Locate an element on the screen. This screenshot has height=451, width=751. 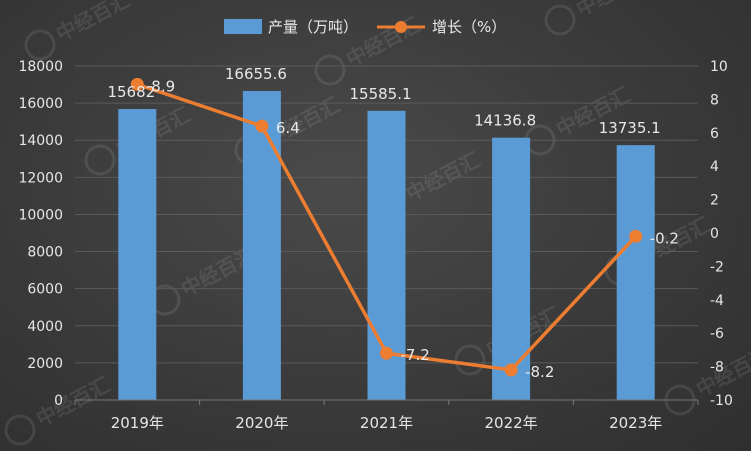
y-right-tick-label: 2 is located at coordinates (714, 201).